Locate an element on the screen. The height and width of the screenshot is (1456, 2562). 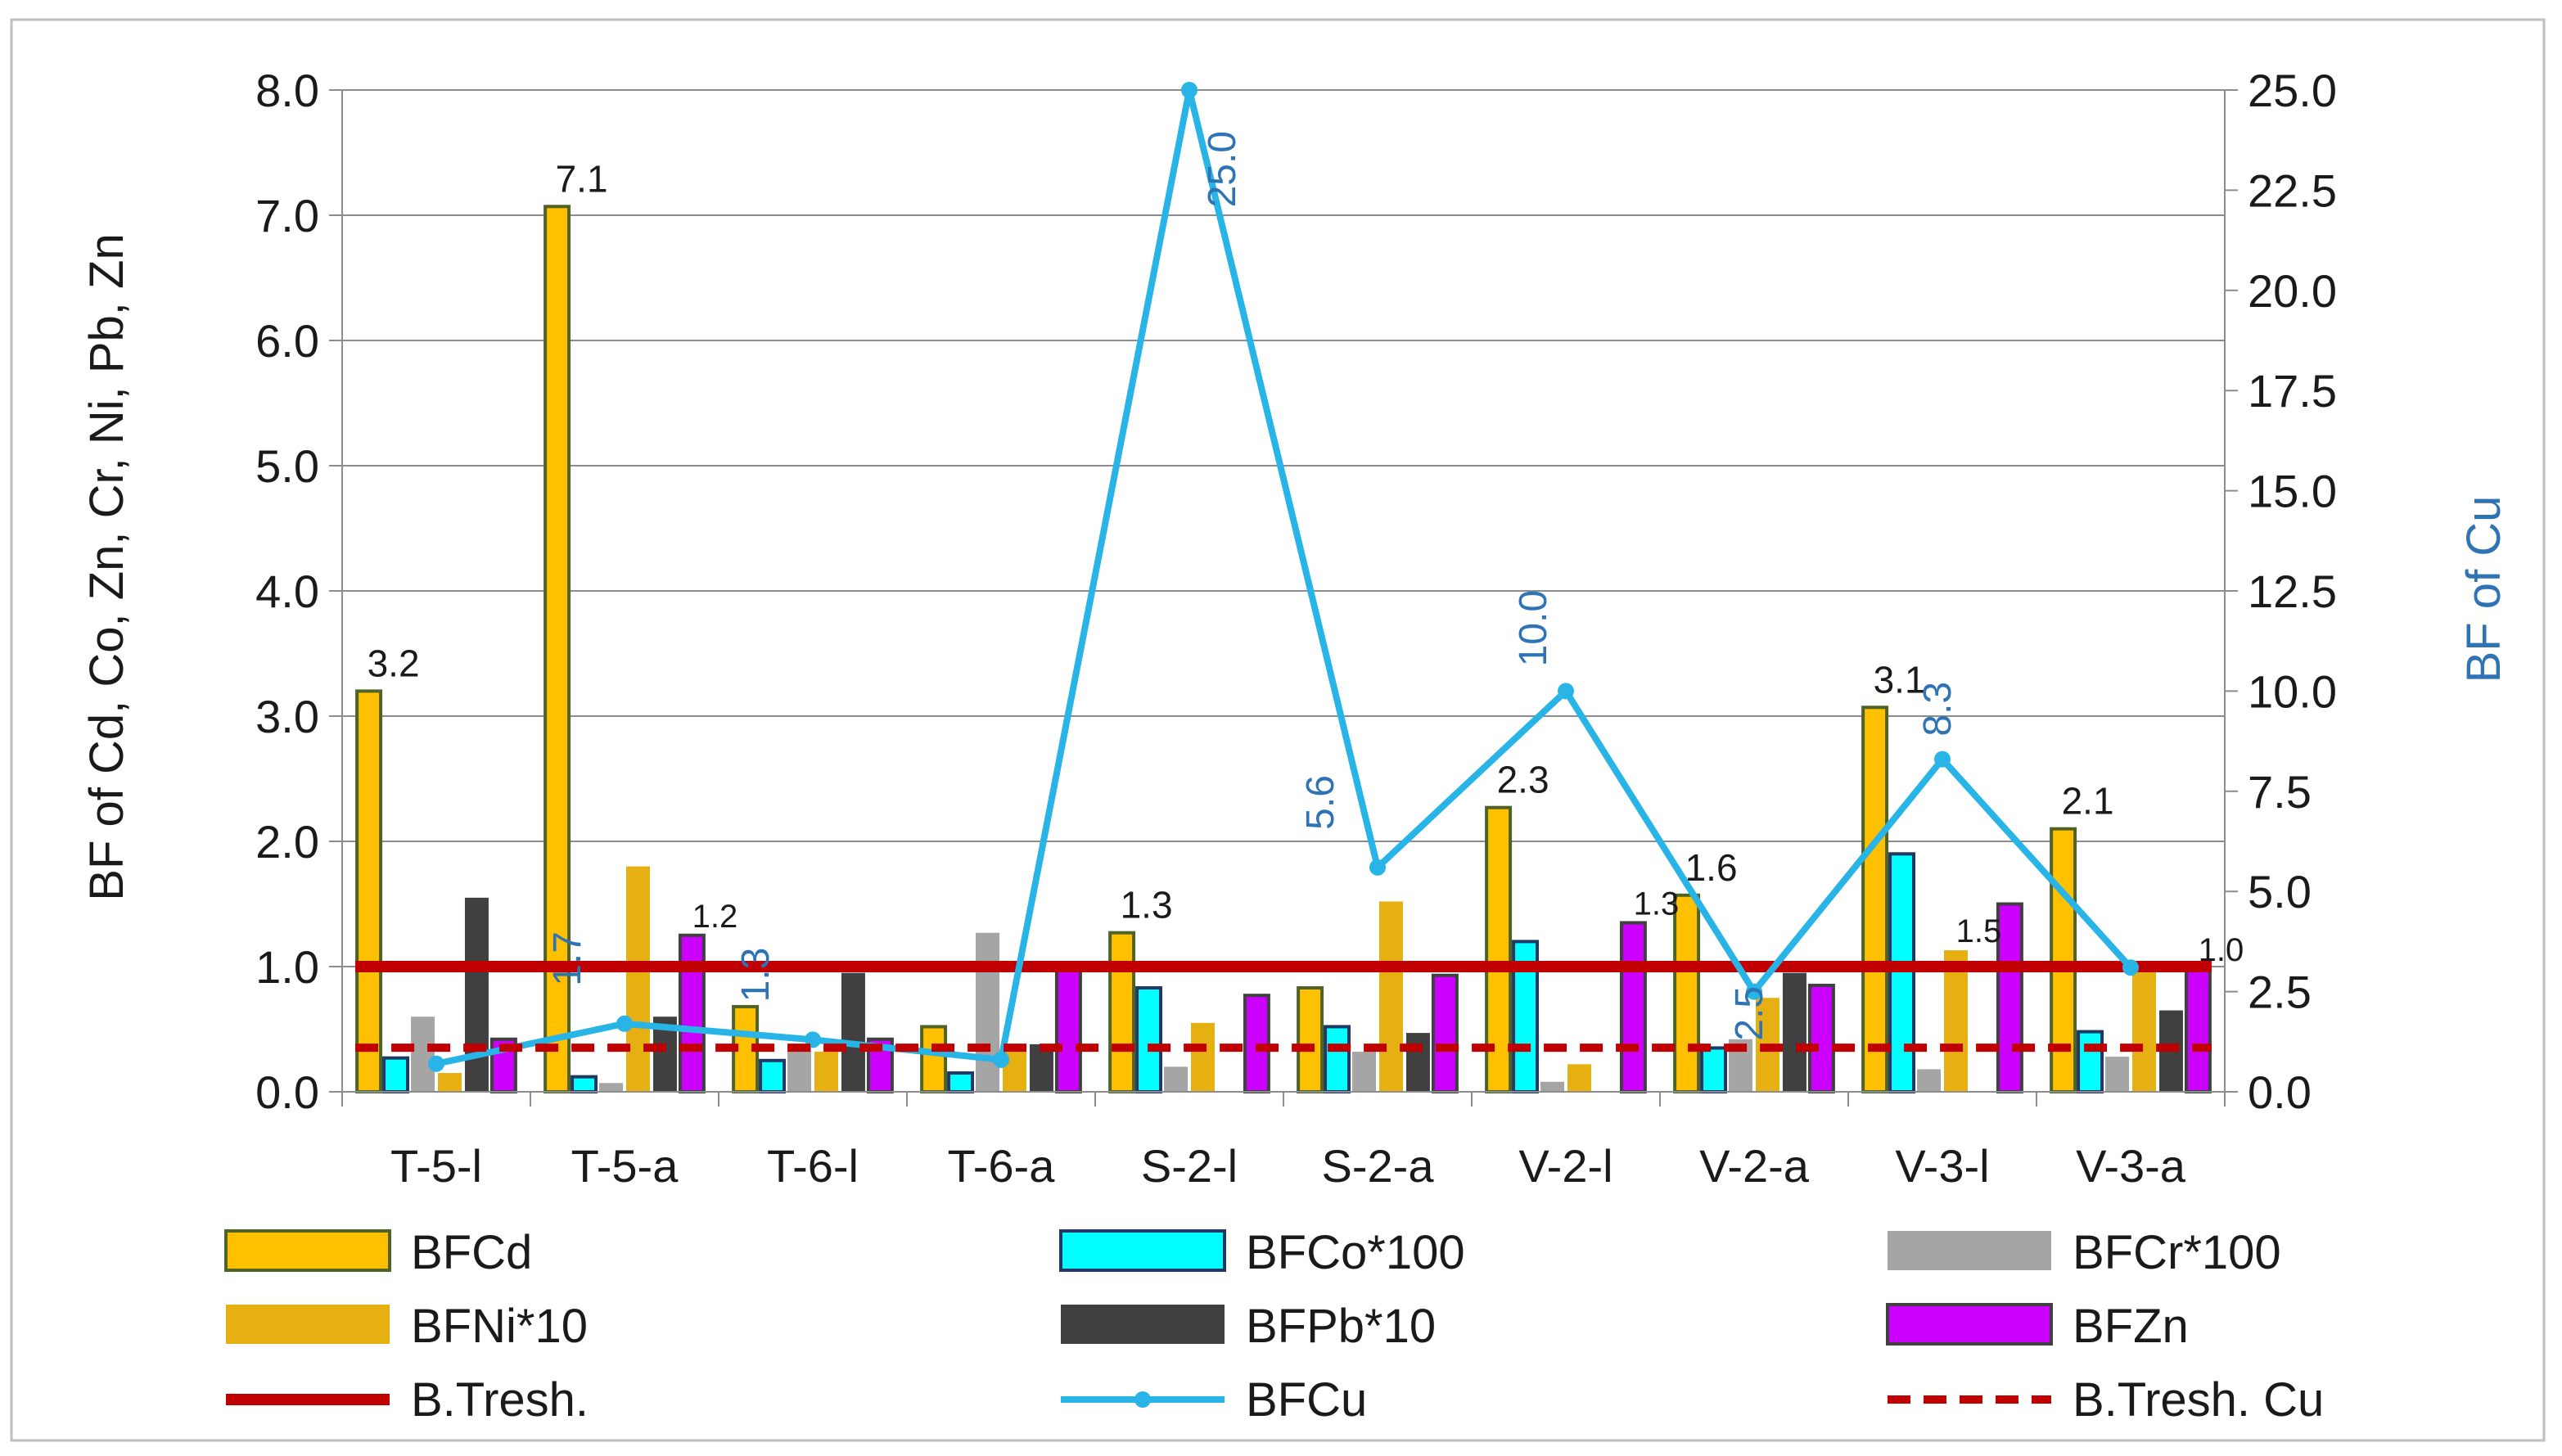
data-label-cu: 8.3 is located at coordinates (1938, 709).